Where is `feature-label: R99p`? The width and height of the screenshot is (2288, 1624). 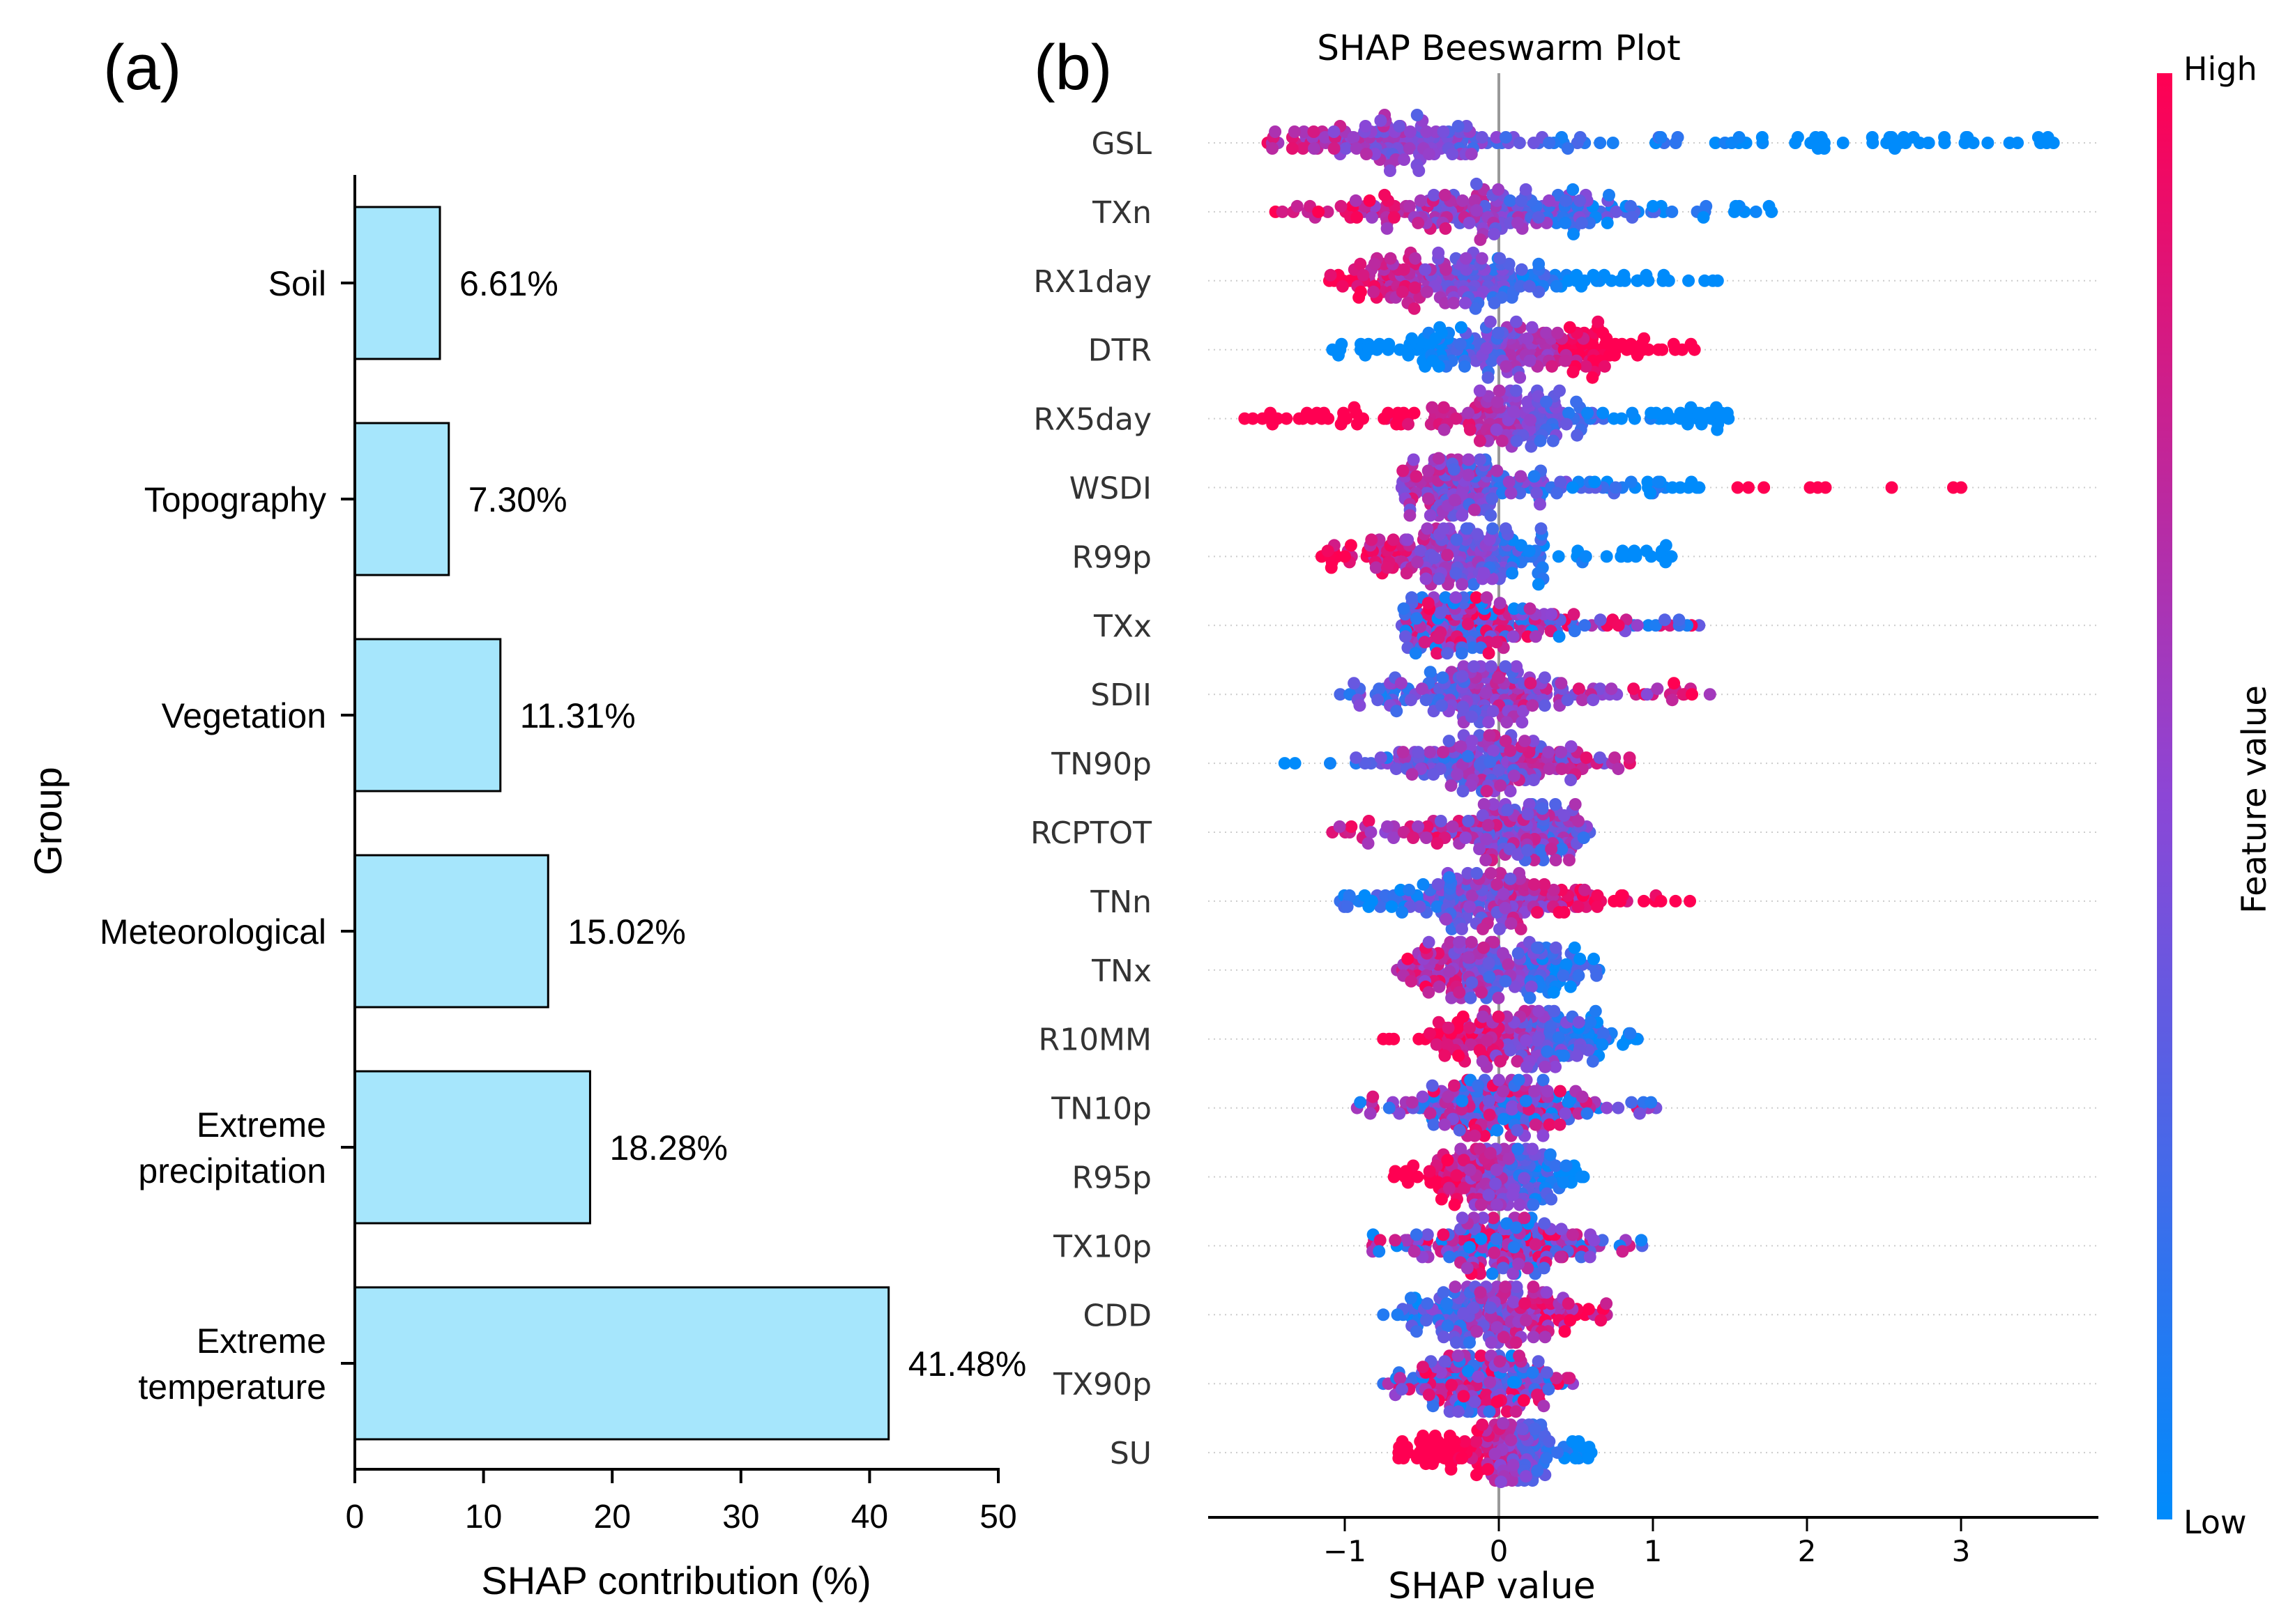
feature-label: R99p is located at coordinates (1112, 557).